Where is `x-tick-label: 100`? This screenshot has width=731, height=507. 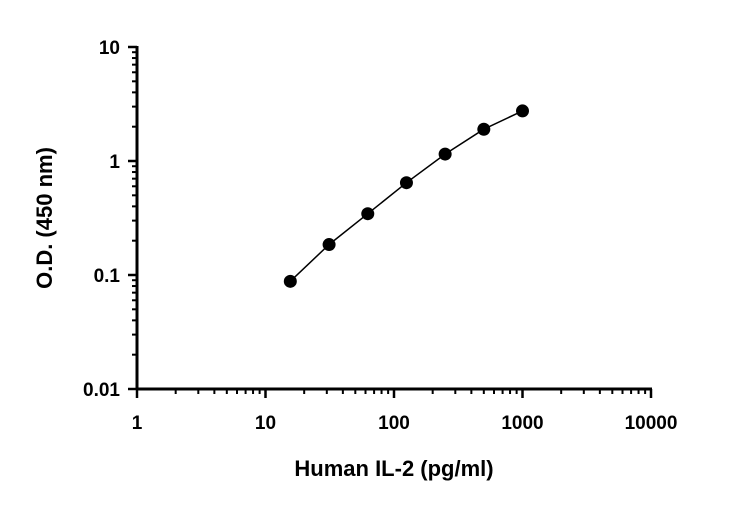 x-tick-label: 100 is located at coordinates (394, 423).